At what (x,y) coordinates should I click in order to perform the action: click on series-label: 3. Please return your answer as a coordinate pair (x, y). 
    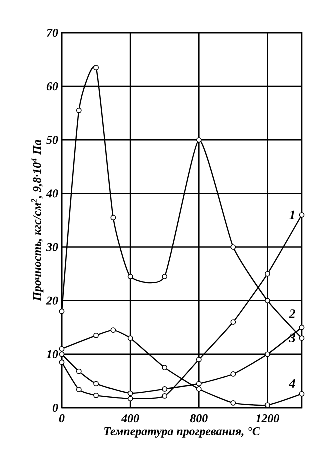
    Looking at the image, I should click on (292, 338).